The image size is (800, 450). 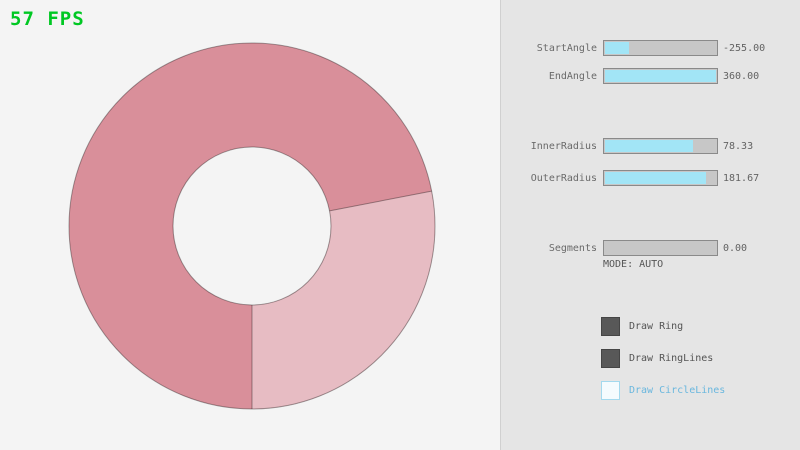 I want to click on innerradius-value: 78.33, so click(x=738, y=146).